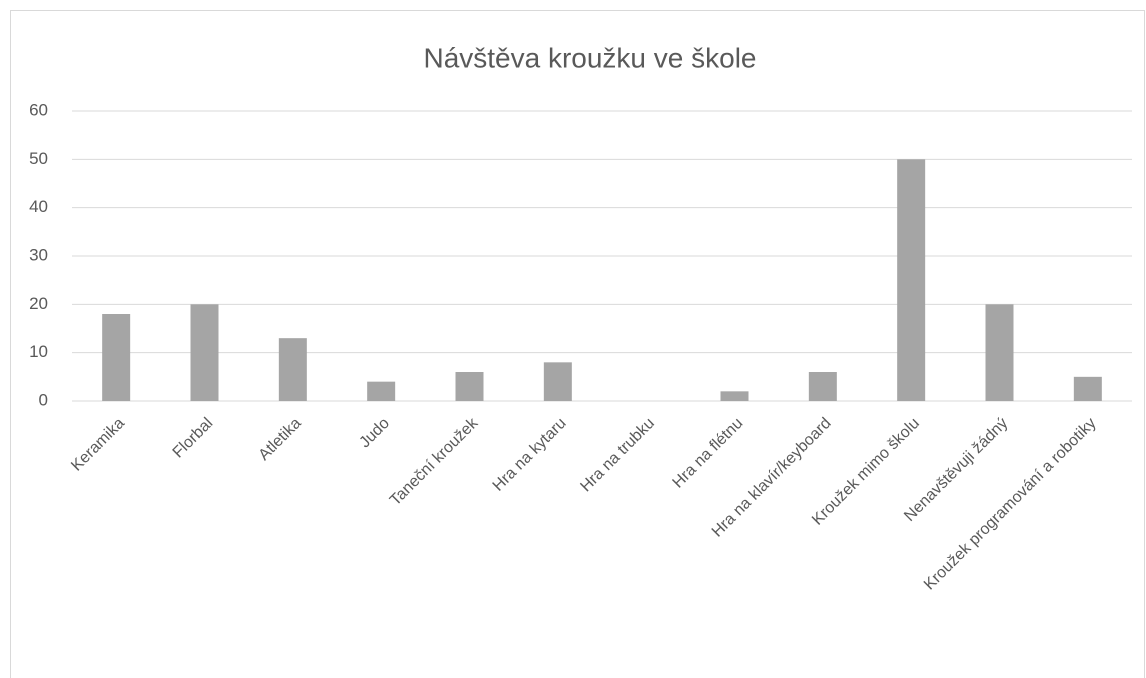  Describe the element at coordinates (38, 303) in the screenshot. I see `y-tick-label: 20` at that location.